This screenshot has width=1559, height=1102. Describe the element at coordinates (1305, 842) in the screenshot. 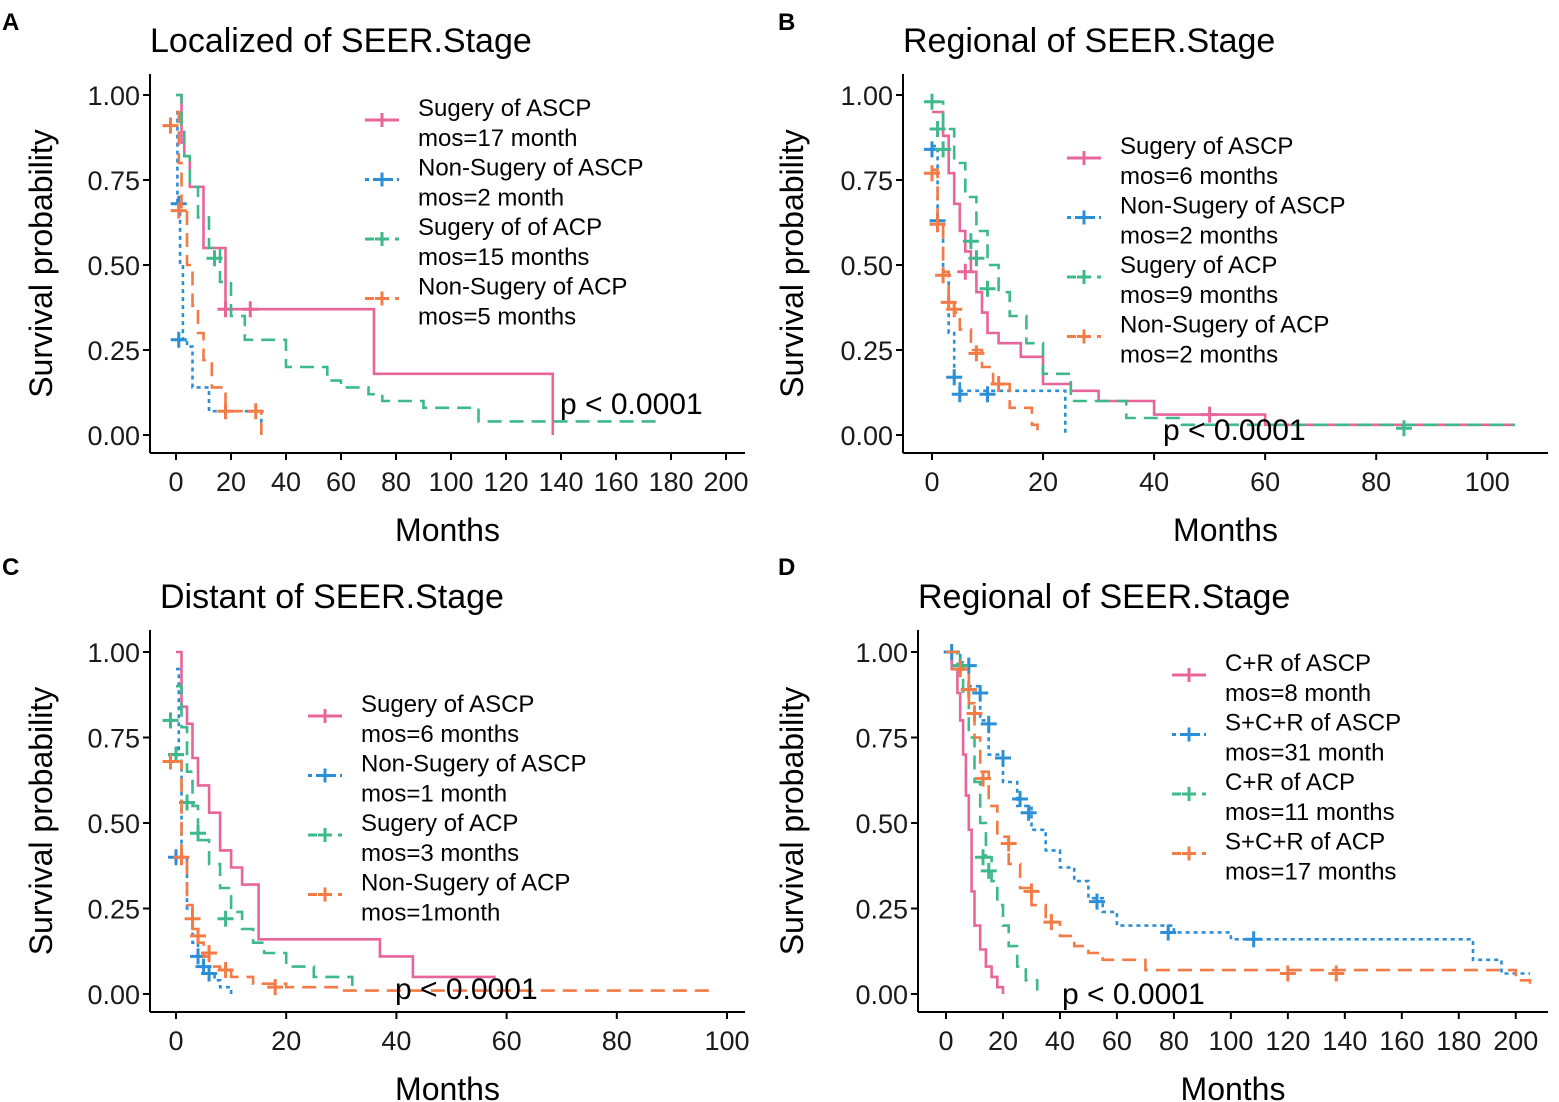

I see `legend-label: S+C+R of ACP` at that location.